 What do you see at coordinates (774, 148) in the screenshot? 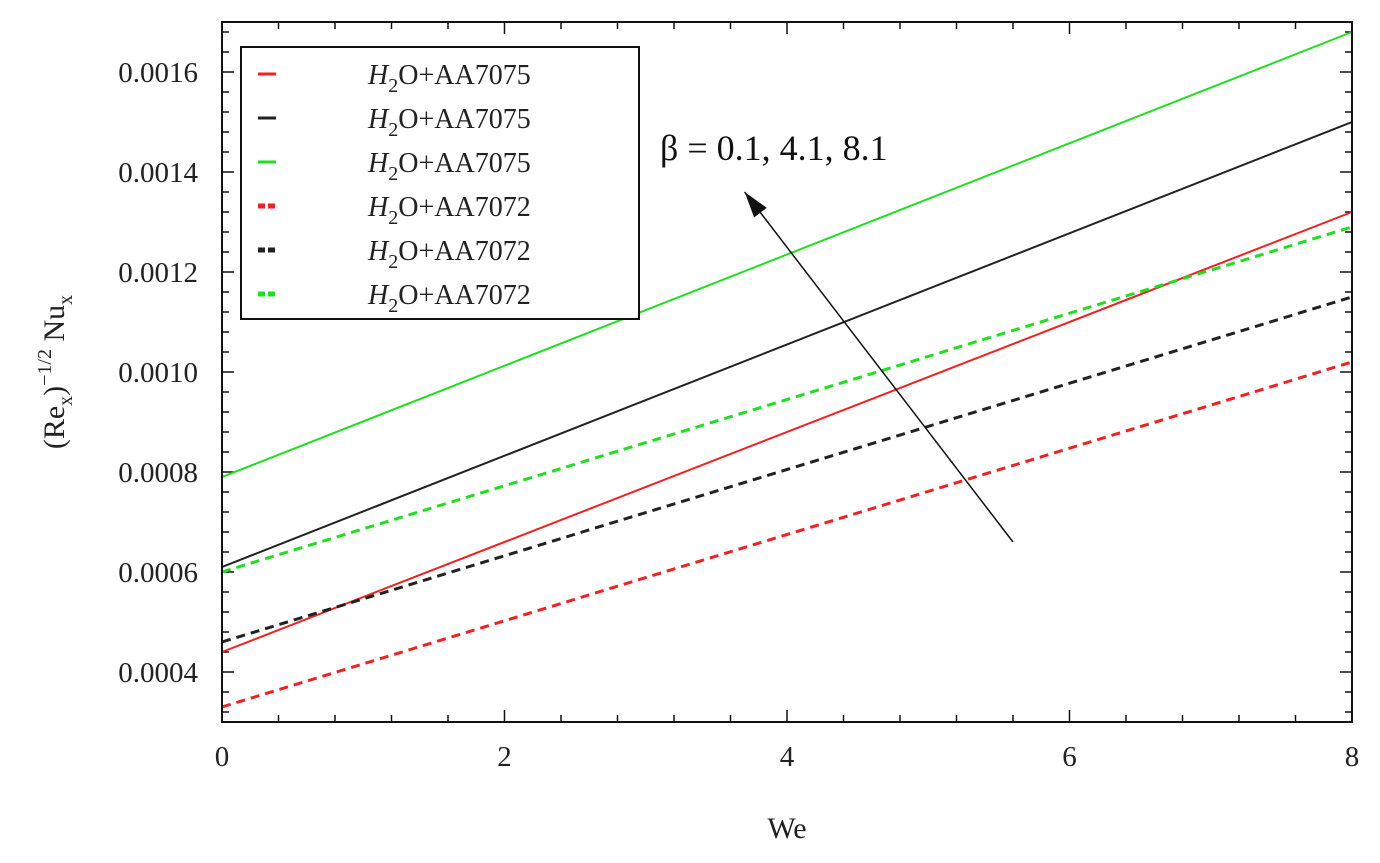
I see `annotation-text: β = 0.1, 4.1, 8.1` at bounding box center [774, 148].